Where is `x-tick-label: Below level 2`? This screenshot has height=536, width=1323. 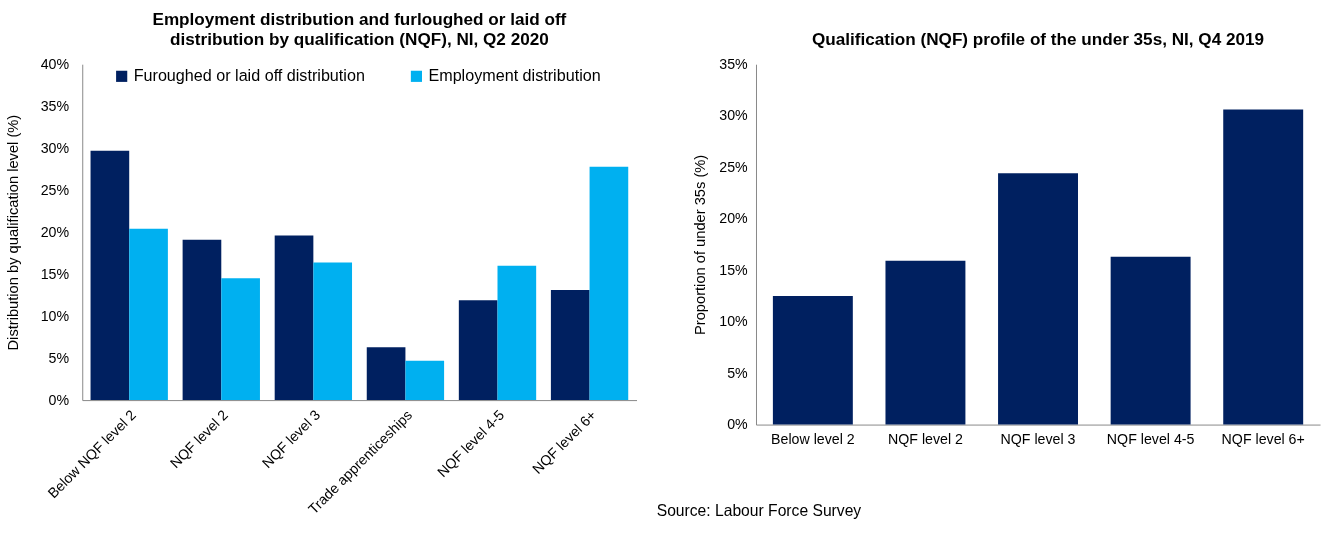
x-tick-label: Below level 2 is located at coordinates (813, 438).